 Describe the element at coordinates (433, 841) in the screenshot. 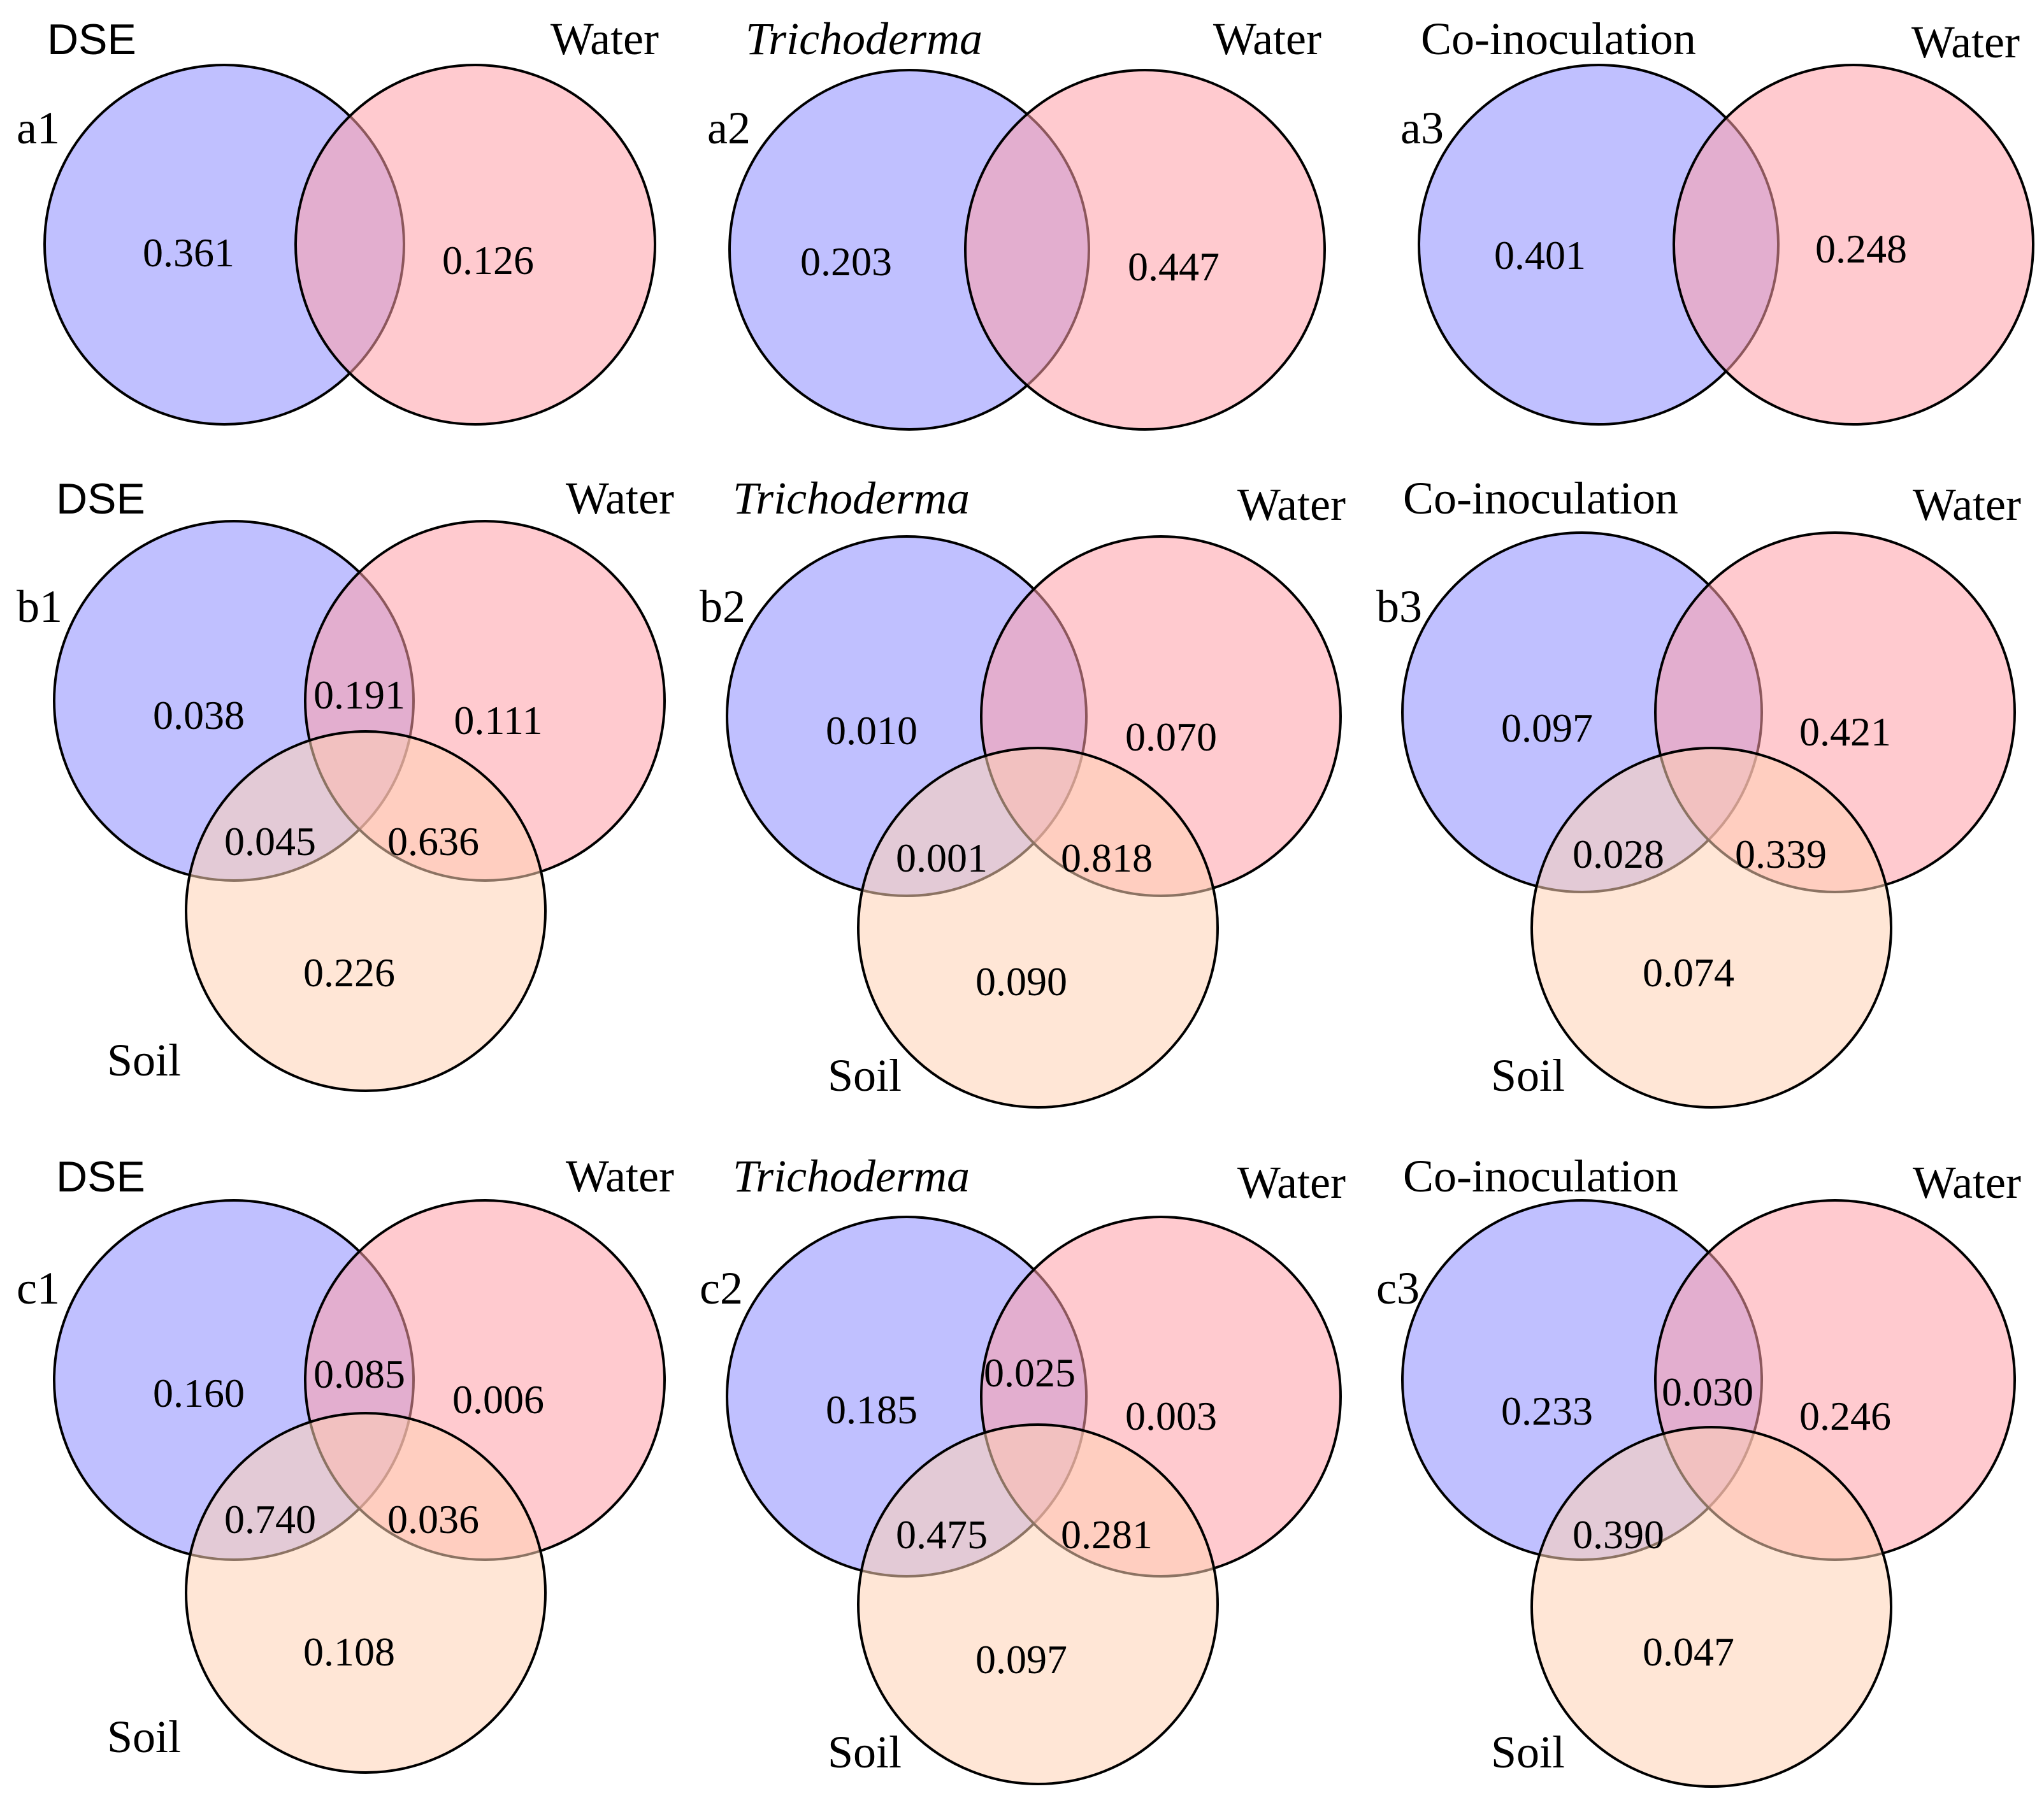

I see `value-water-soil: 0.636` at that location.